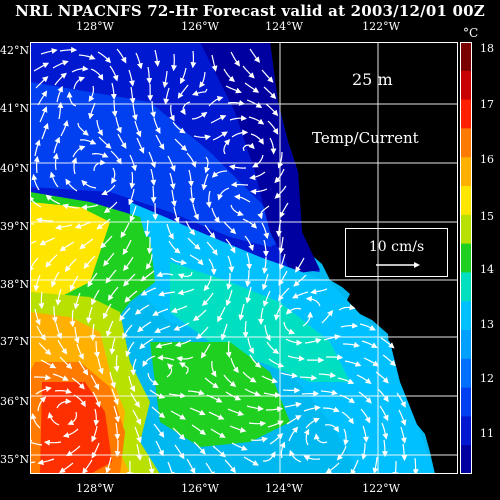 Image resolution: width=500 pixels, height=500 pixels. I want to click on scale-arrow-icon, so click(398, 265).